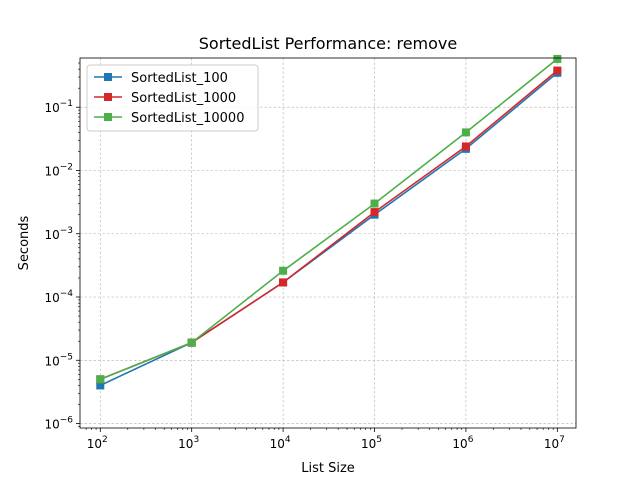 Image resolution: width=640 pixels, height=480 pixels. Describe the element at coordinates (326, 439) in the screenshot. I see `x-axis-ticks: 10² 10³ 10⁴ 10⁵ 10⁶ 10⁷` at that location.